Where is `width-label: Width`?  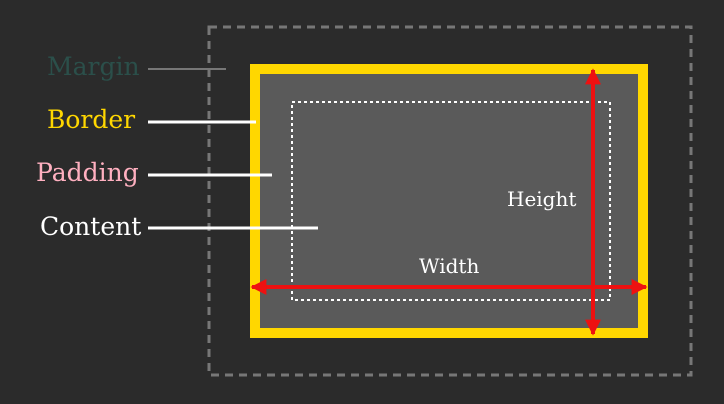 width-label: Width is located at coordinates (449, 266).